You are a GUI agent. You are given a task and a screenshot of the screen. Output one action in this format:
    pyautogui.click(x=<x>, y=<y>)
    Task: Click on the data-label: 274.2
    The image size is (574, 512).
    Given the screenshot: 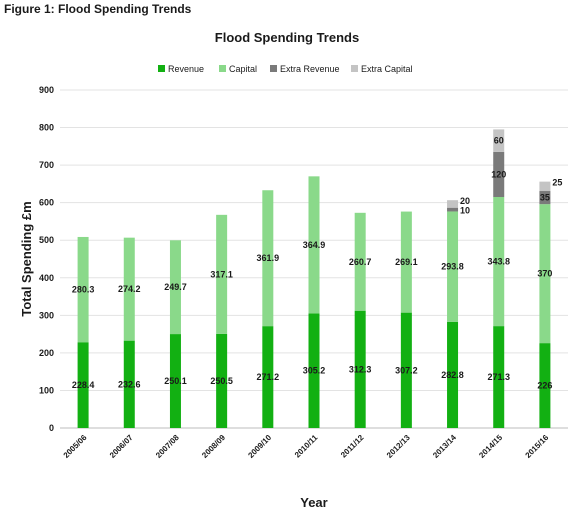 What is the action you would take?
    pyautogui.click(x=129, y=289)
    